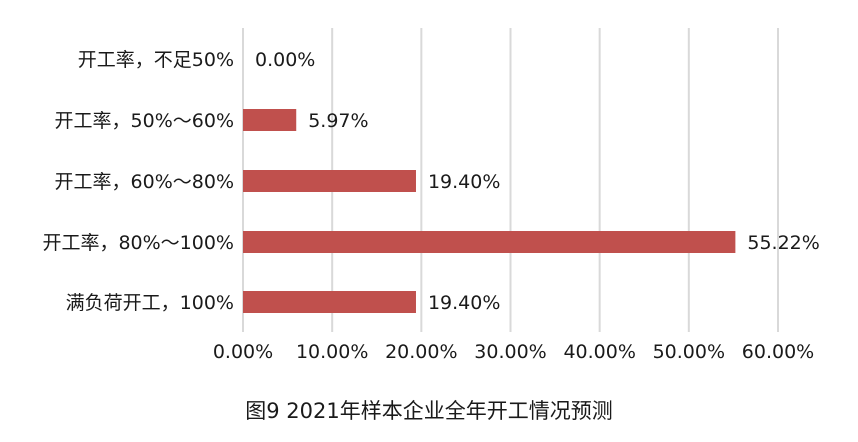  I want to click on x-tick-label: 30.00%, so click(510, 352).